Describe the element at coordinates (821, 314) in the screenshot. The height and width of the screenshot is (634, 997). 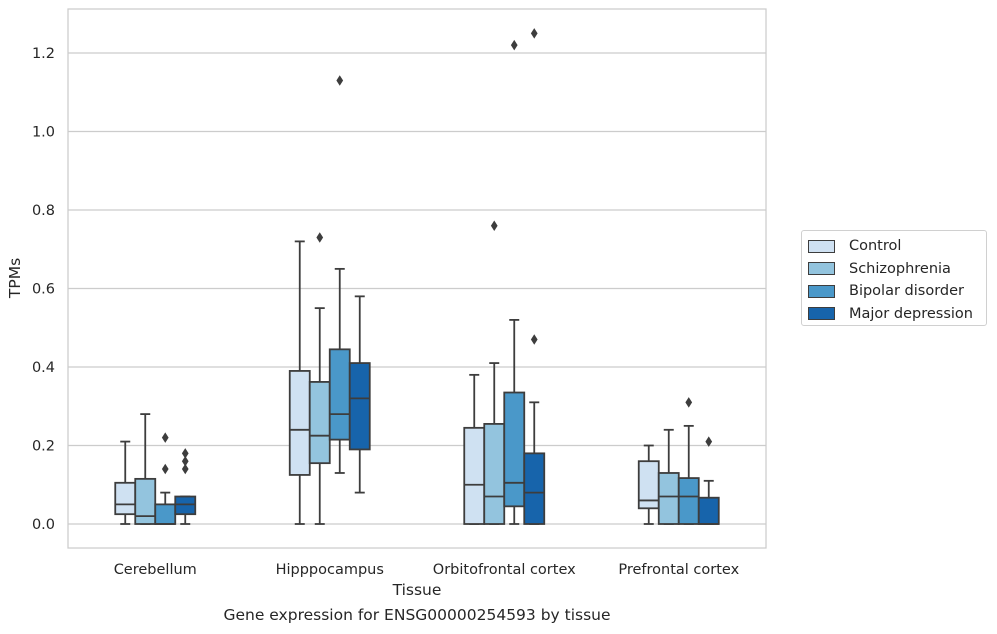
I see `legend-swatch-major-depression` at that location.